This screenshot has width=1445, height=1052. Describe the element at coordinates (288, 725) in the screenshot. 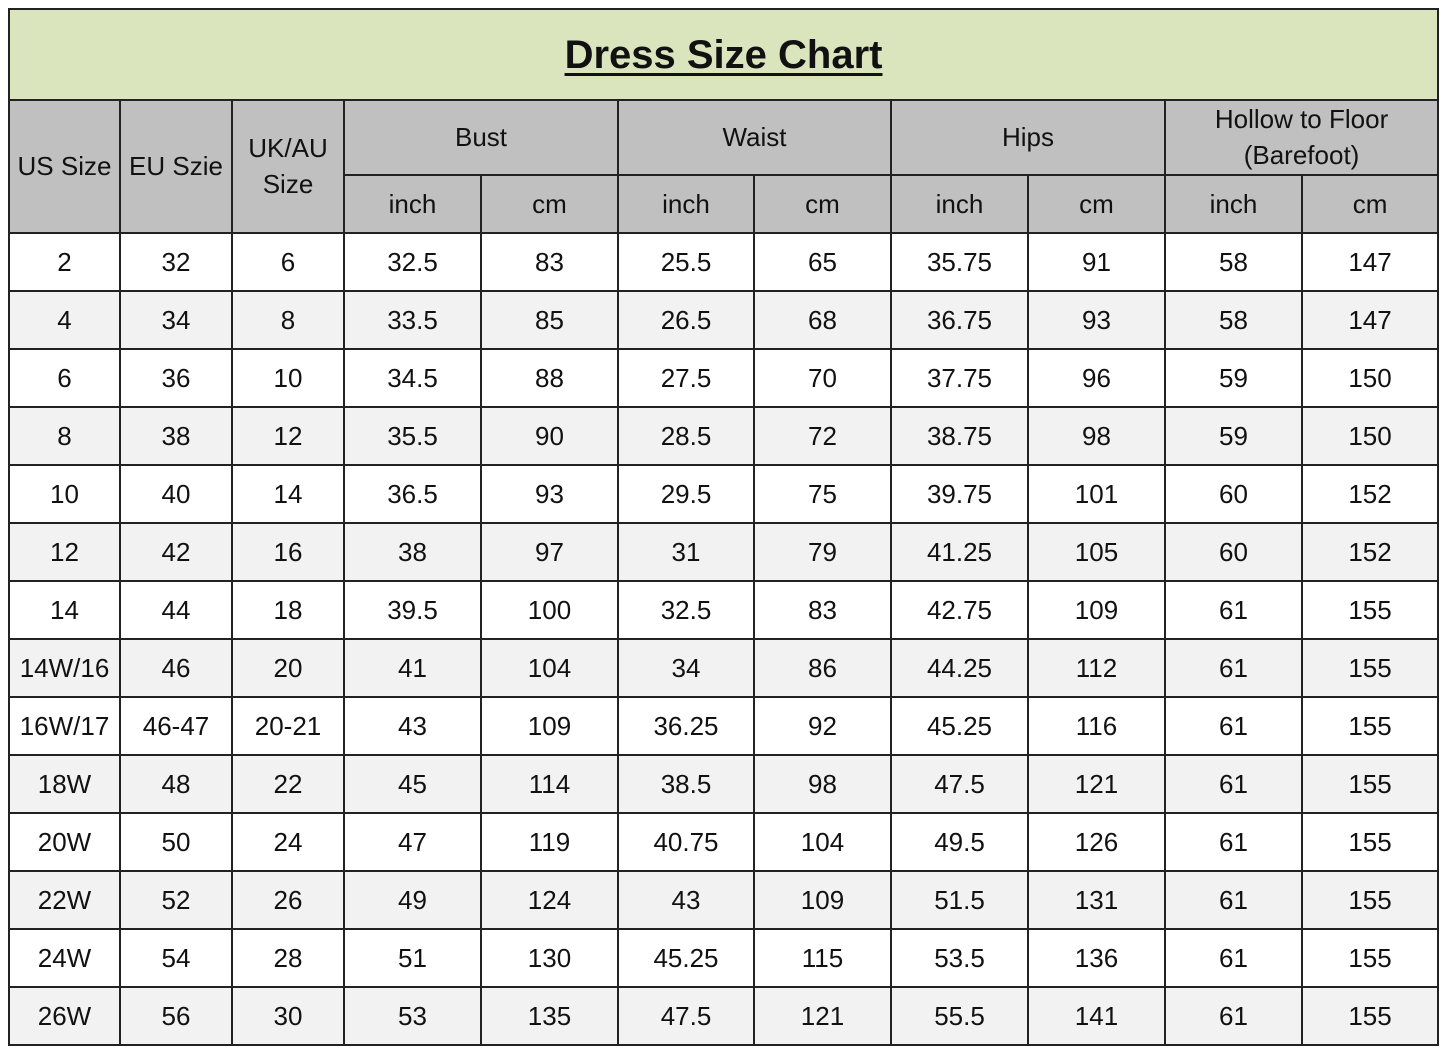

I see `table-cell: 20-21` at that location.